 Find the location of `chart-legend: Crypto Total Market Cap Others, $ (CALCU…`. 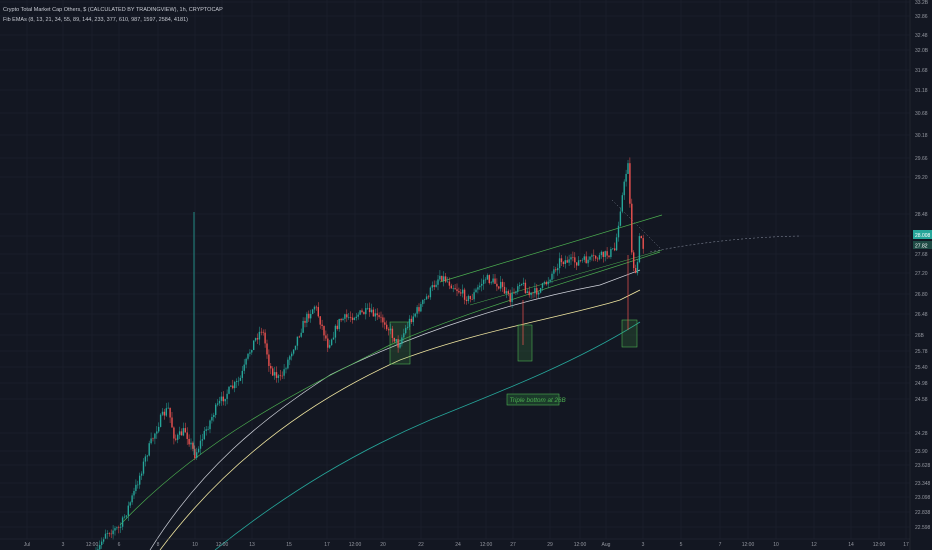

chart-legend: Crypto Total Market Cap Others, $ (CALCU… is located at coordinates (113, 15).